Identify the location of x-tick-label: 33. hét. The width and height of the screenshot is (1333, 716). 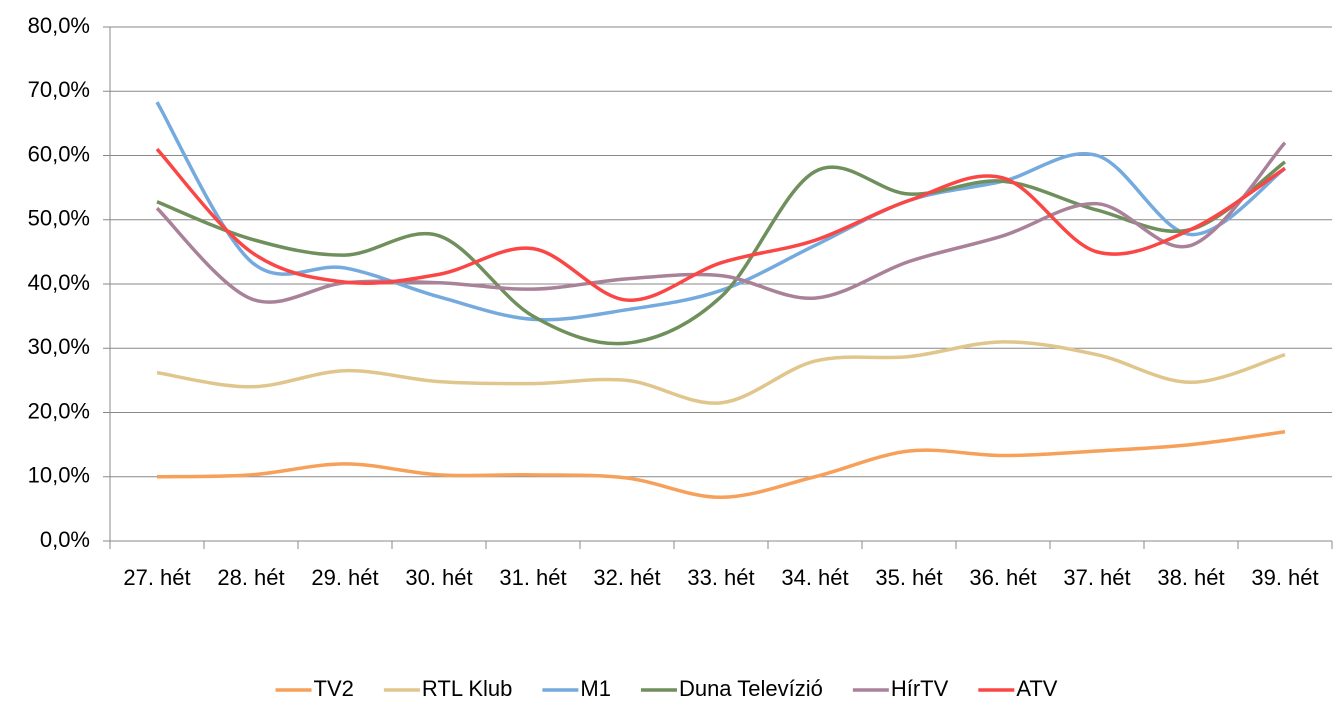
(720, 577).